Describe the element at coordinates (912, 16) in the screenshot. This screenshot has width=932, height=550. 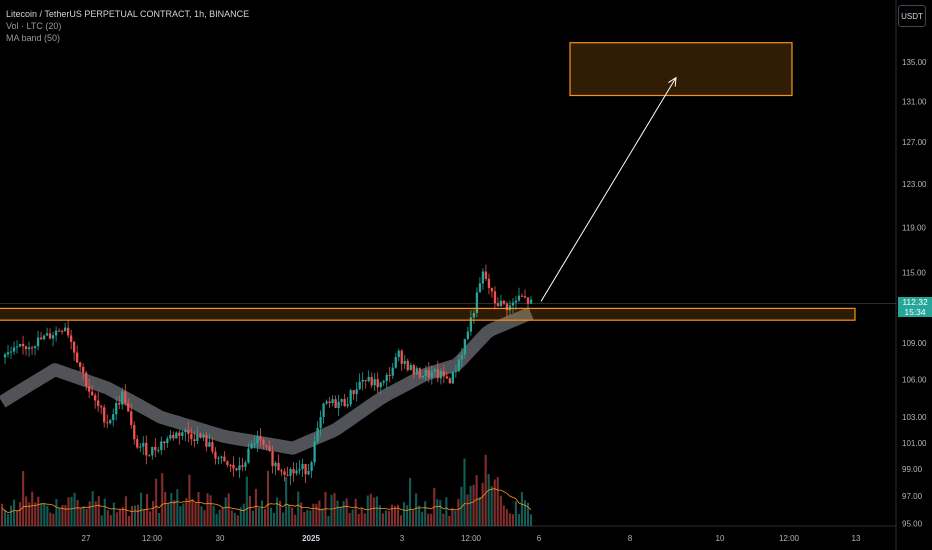
I see `currency-button: USDT` at that location.